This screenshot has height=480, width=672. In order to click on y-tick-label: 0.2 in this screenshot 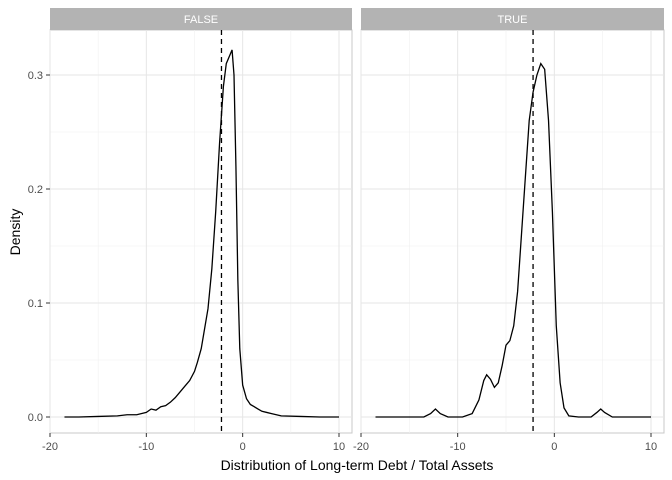, I will do `click(35, 190)`.